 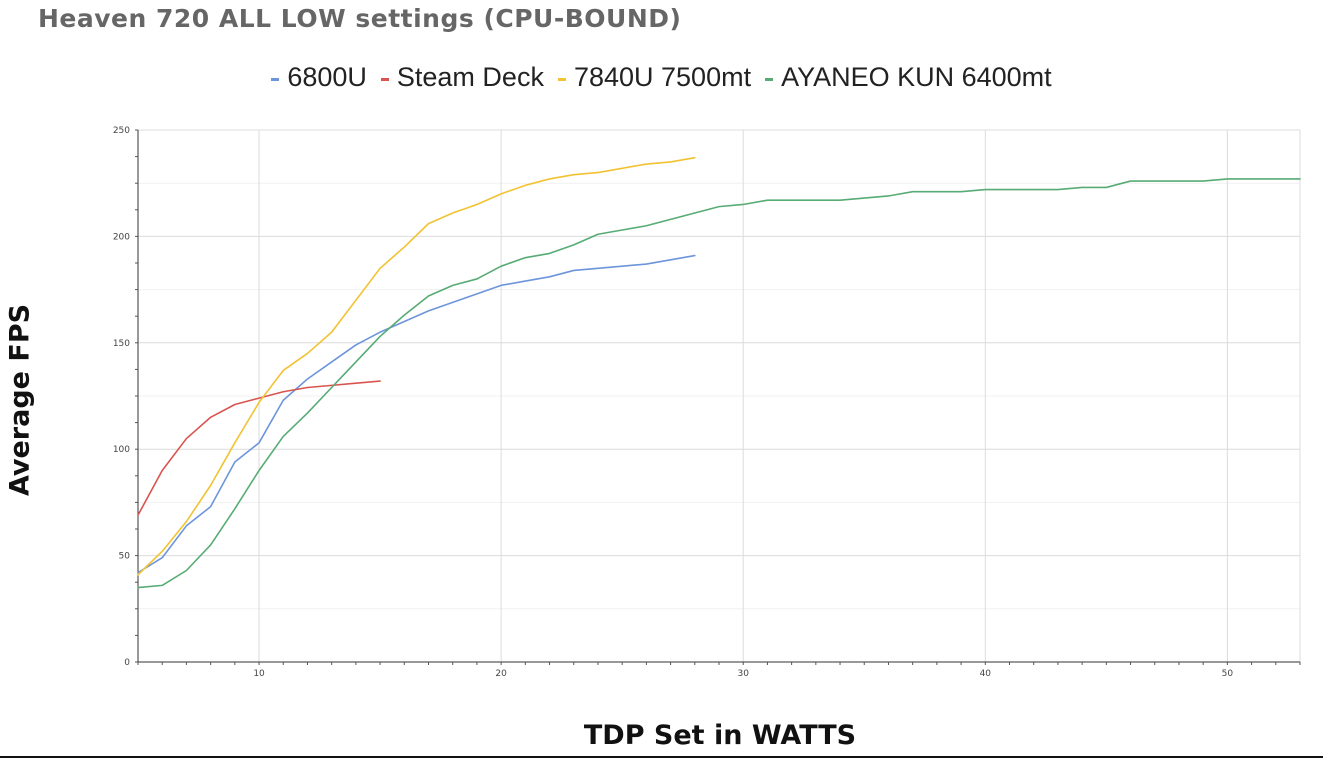 I want to click on y-tick-label: 200, so click(x=121, y=237).